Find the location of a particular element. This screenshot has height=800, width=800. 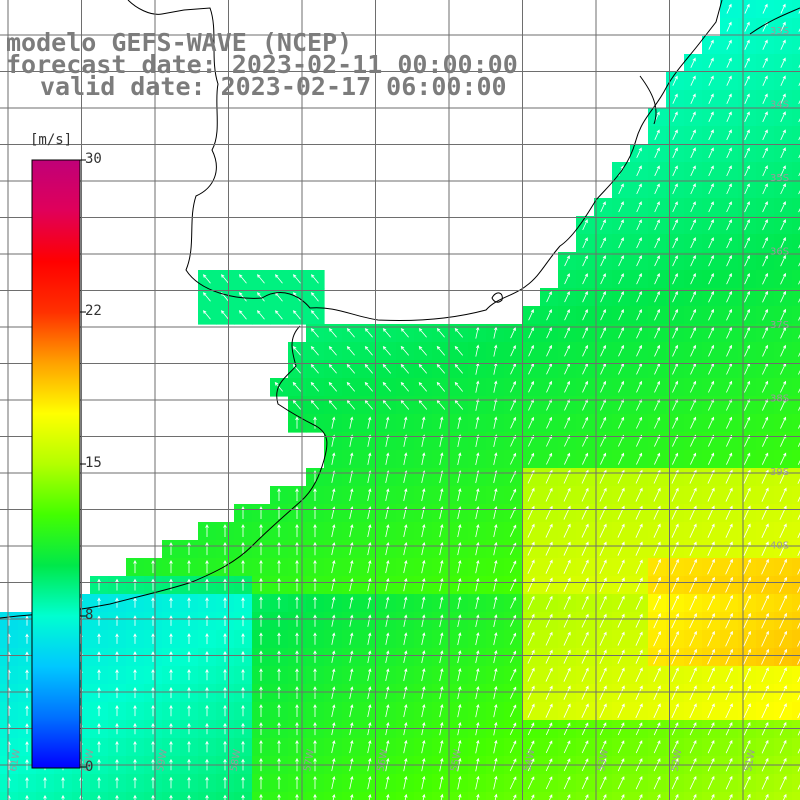

lon-label: 61W is located at coordinates (15, 760).